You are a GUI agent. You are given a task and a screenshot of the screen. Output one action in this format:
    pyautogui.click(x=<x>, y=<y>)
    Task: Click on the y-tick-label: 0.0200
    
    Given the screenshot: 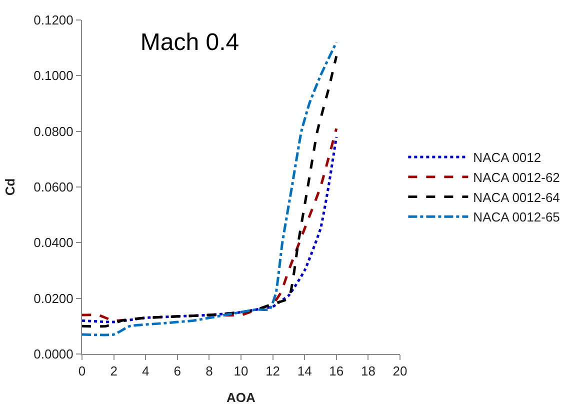 What is the action you would take?
    pyautogui.click(x=54, y=298)
    